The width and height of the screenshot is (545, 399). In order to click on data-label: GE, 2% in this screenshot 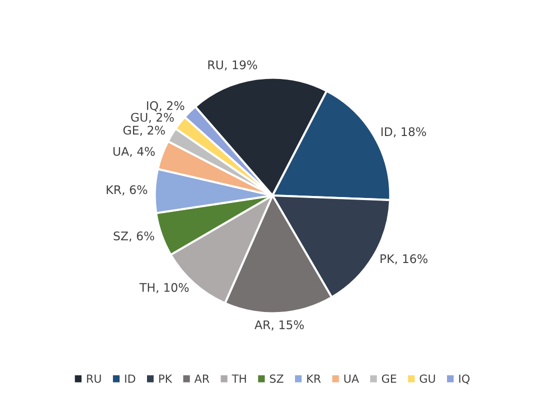, I will do `click(144, 131)`.